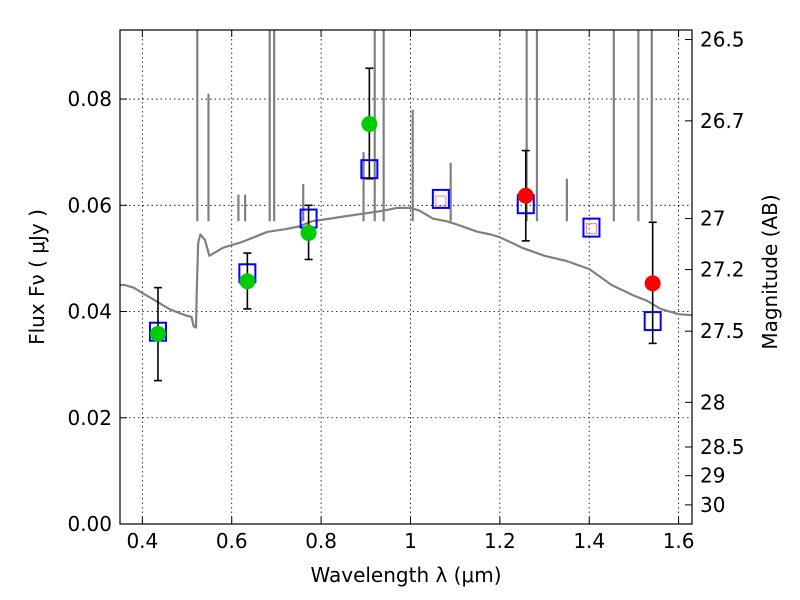 The height and width of the screenshot is (600, 800). What do you see at coordinates (89, 312) in the screenshot?
I see `y-tick-label: 0.04` at bounding box center [89, 312].